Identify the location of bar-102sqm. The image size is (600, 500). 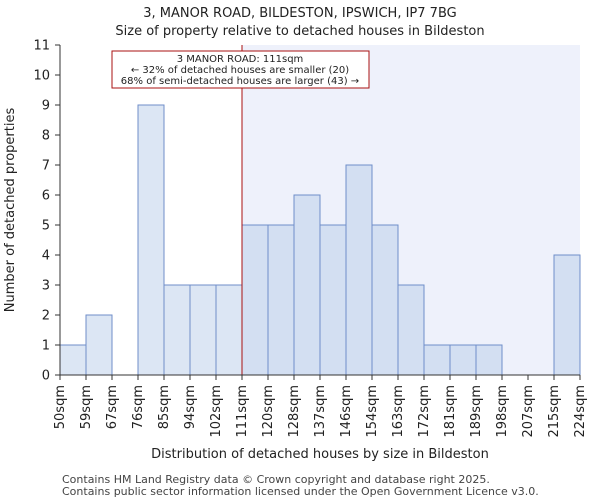
(229, 330).